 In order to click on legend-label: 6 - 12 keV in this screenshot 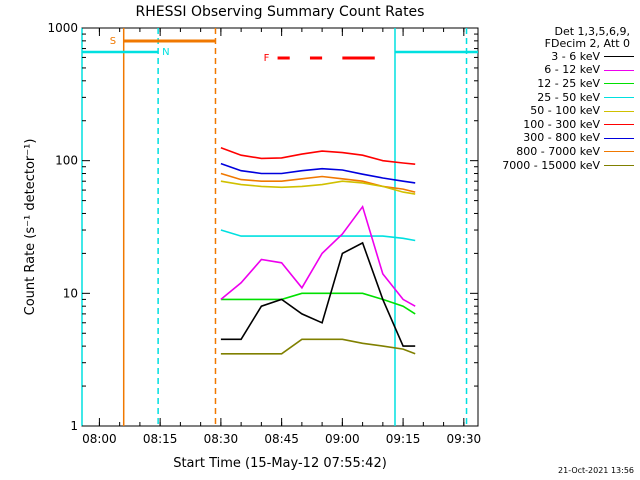, I will do `click(572, 70)`.